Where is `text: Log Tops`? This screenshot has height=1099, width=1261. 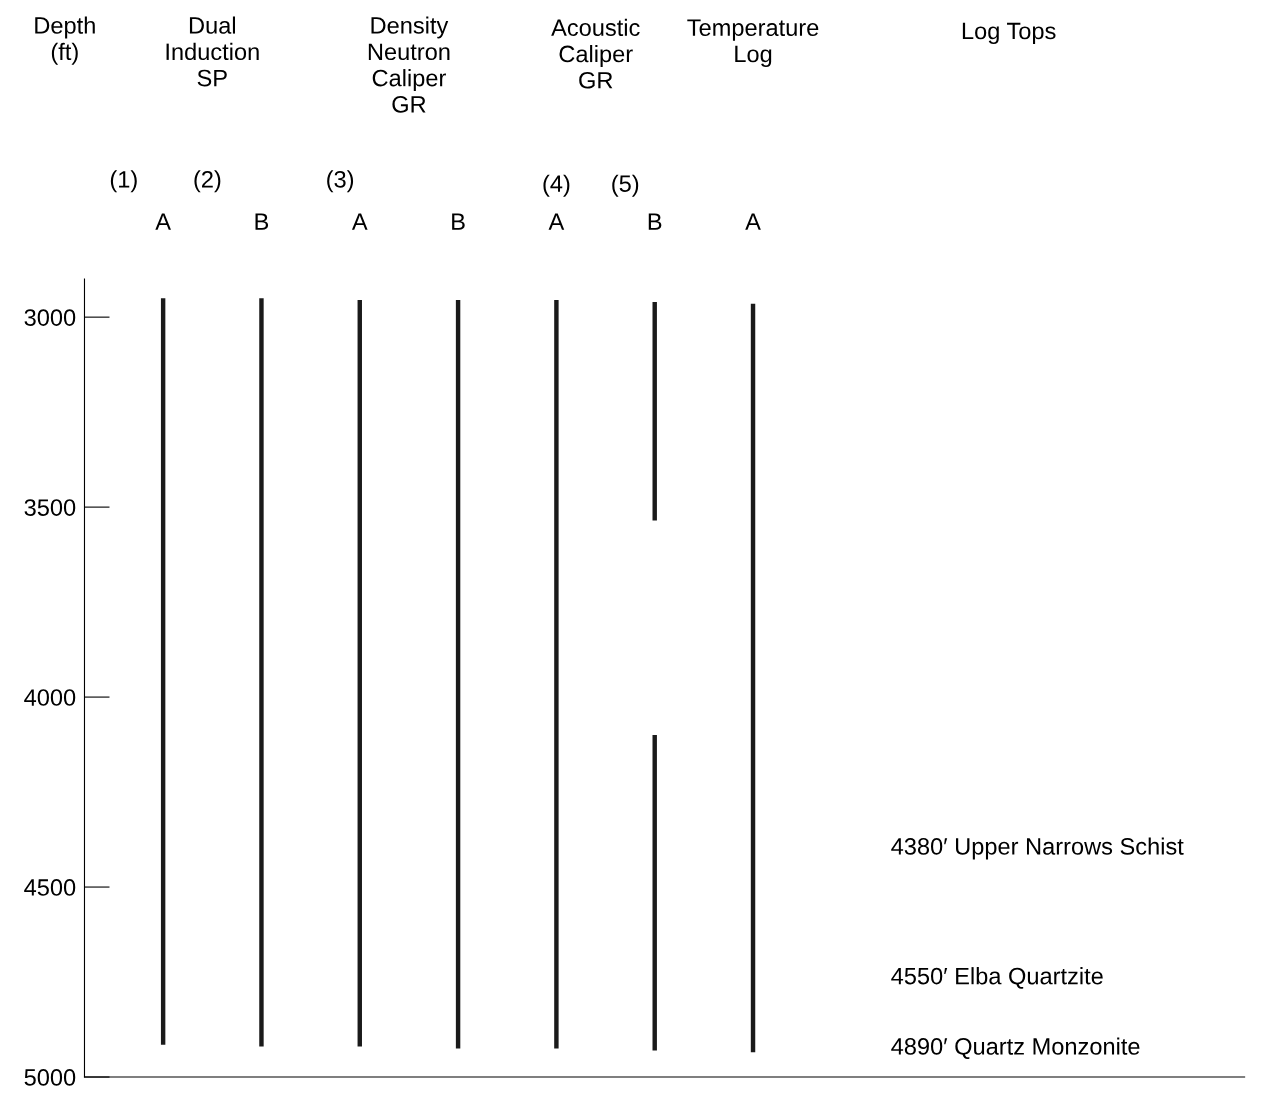 text: Log Tops is located at coordinates (1009, 33).